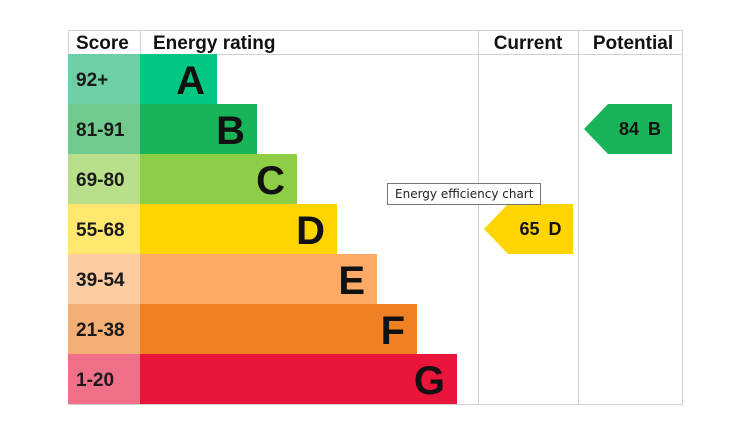 The width and height of the screenshot is (756, 434). I want to click on header-current: Current, so click(528, 43).